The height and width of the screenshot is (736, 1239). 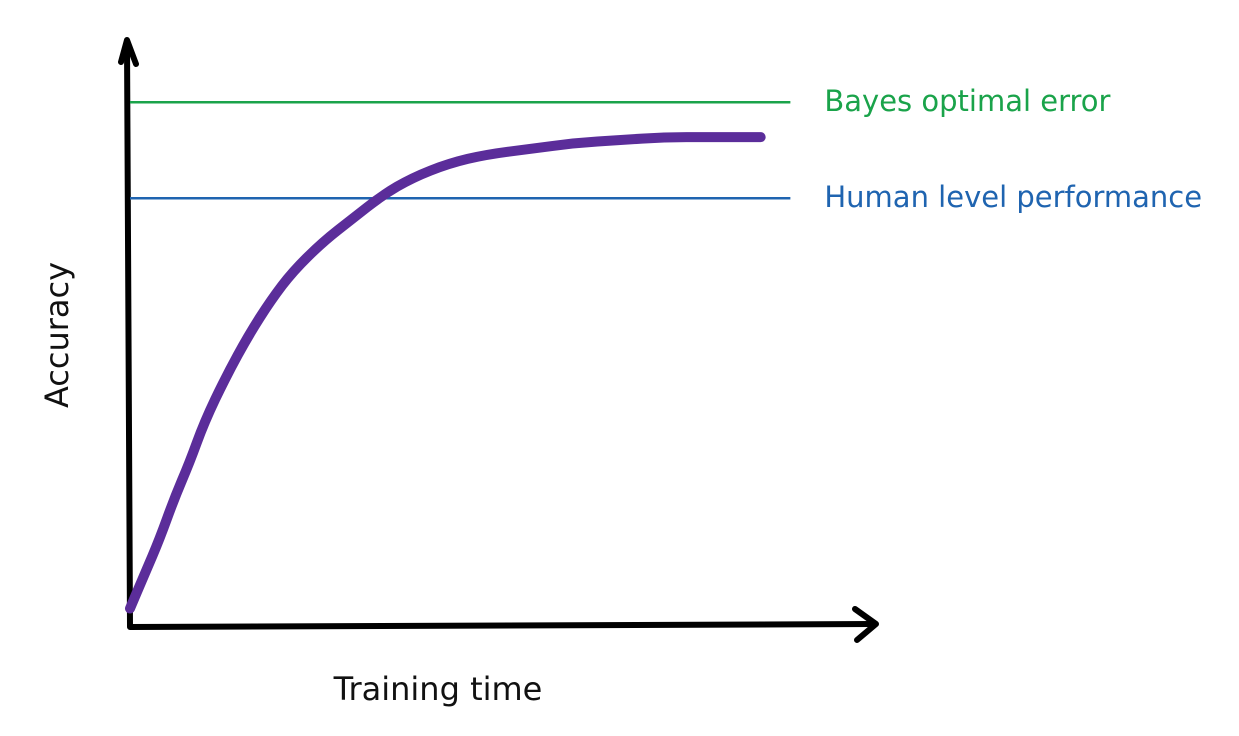 What do you see at coordinates (967, 101) in the screenshot?
I see `reference-line-label: Bayes optimal error` at bounding box center [967, 101].